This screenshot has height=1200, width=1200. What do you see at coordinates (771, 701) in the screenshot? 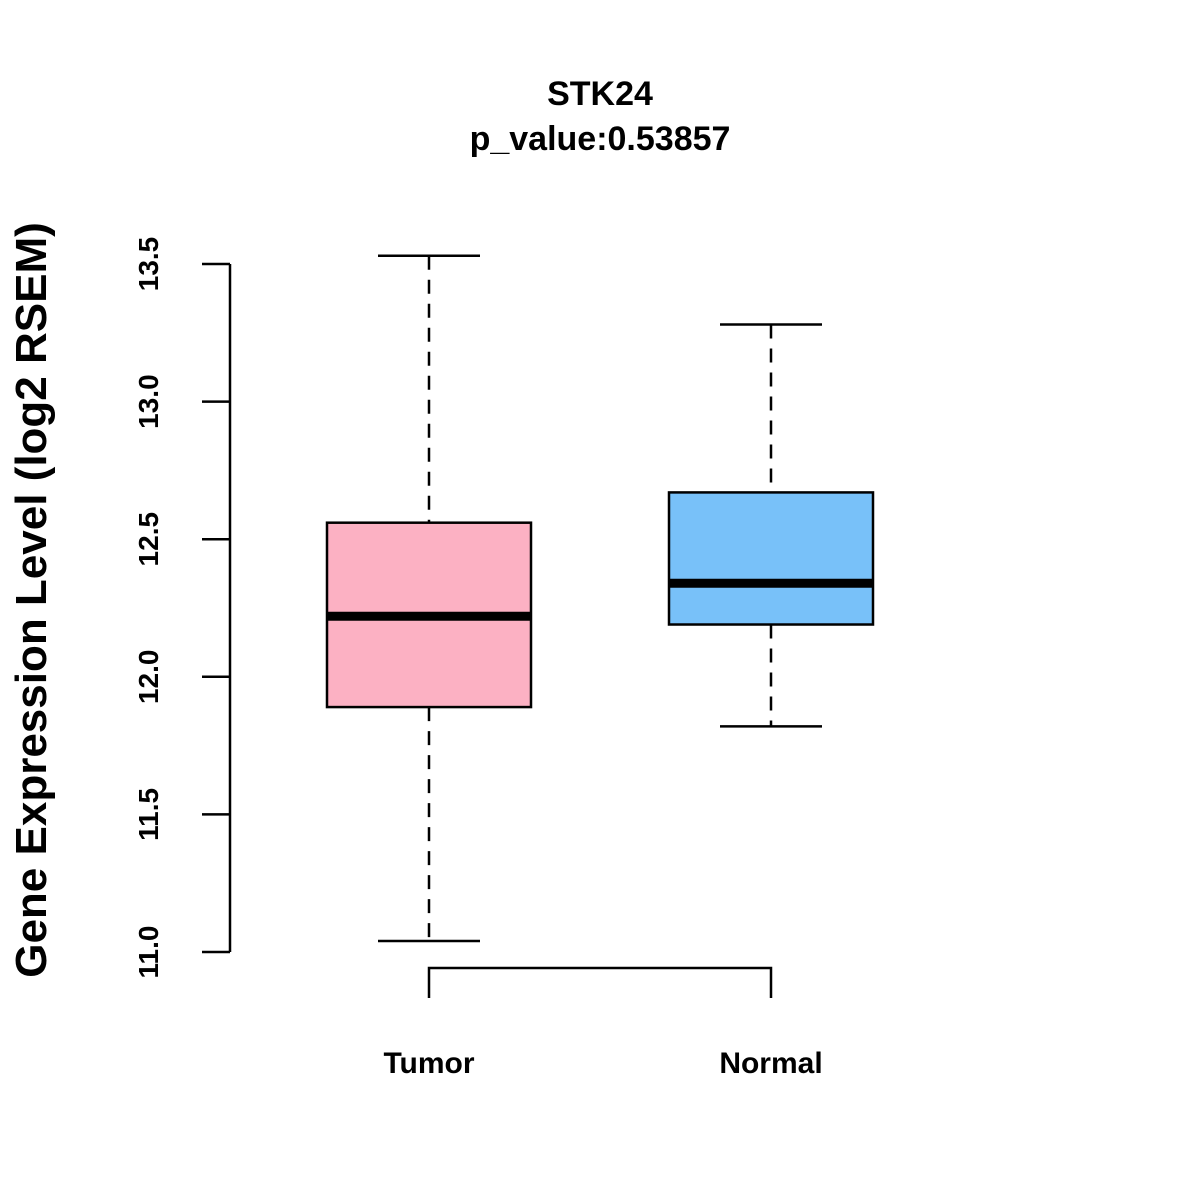
I see `box-normal: Normal` at bounding box center [771, 701].